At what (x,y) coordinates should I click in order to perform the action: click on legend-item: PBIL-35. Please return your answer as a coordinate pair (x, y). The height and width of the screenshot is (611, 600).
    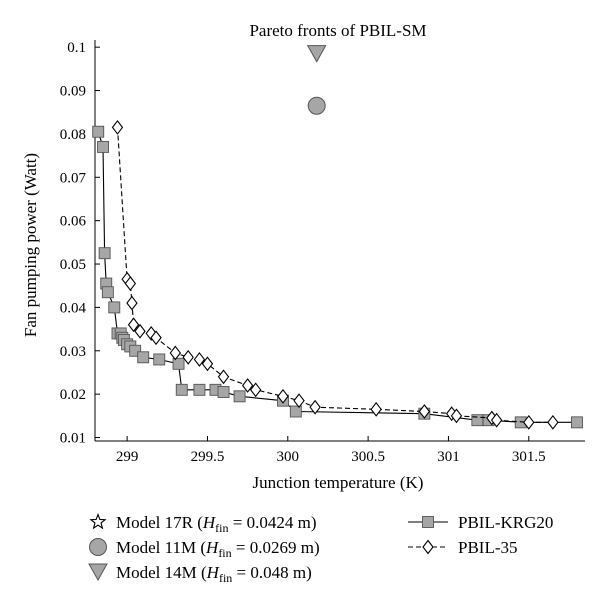
    Looking at the image, I should click on (463, 547).